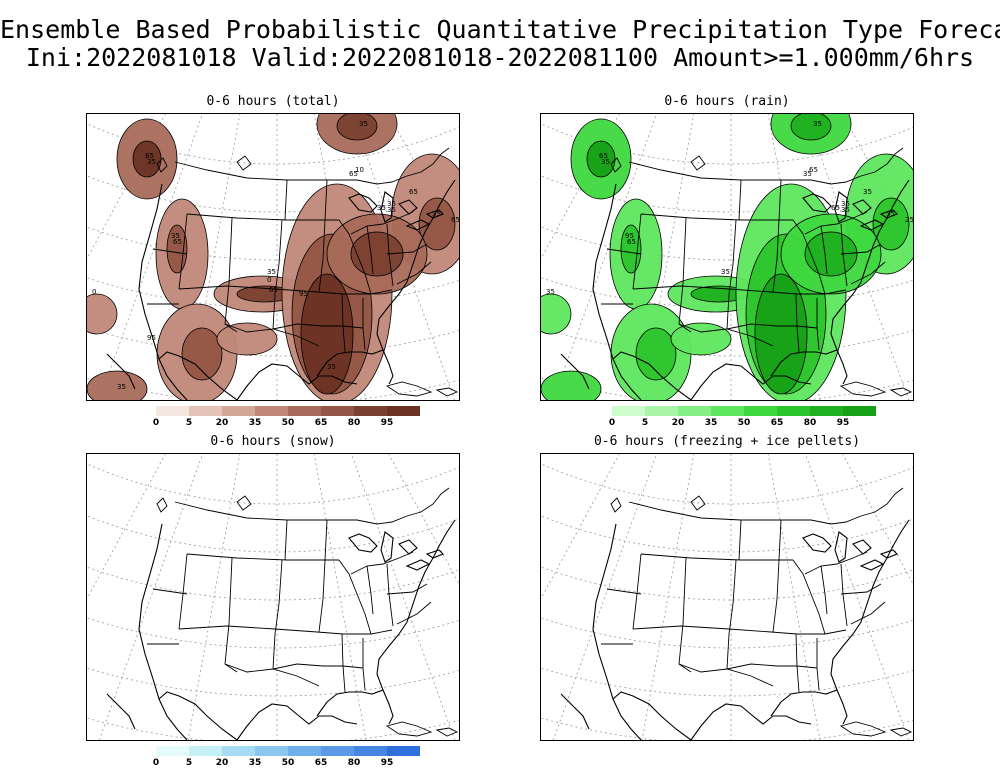 The width and height of the screenshot is (1000, 780). I want to click on contour-label: 10, so click(359, 170).